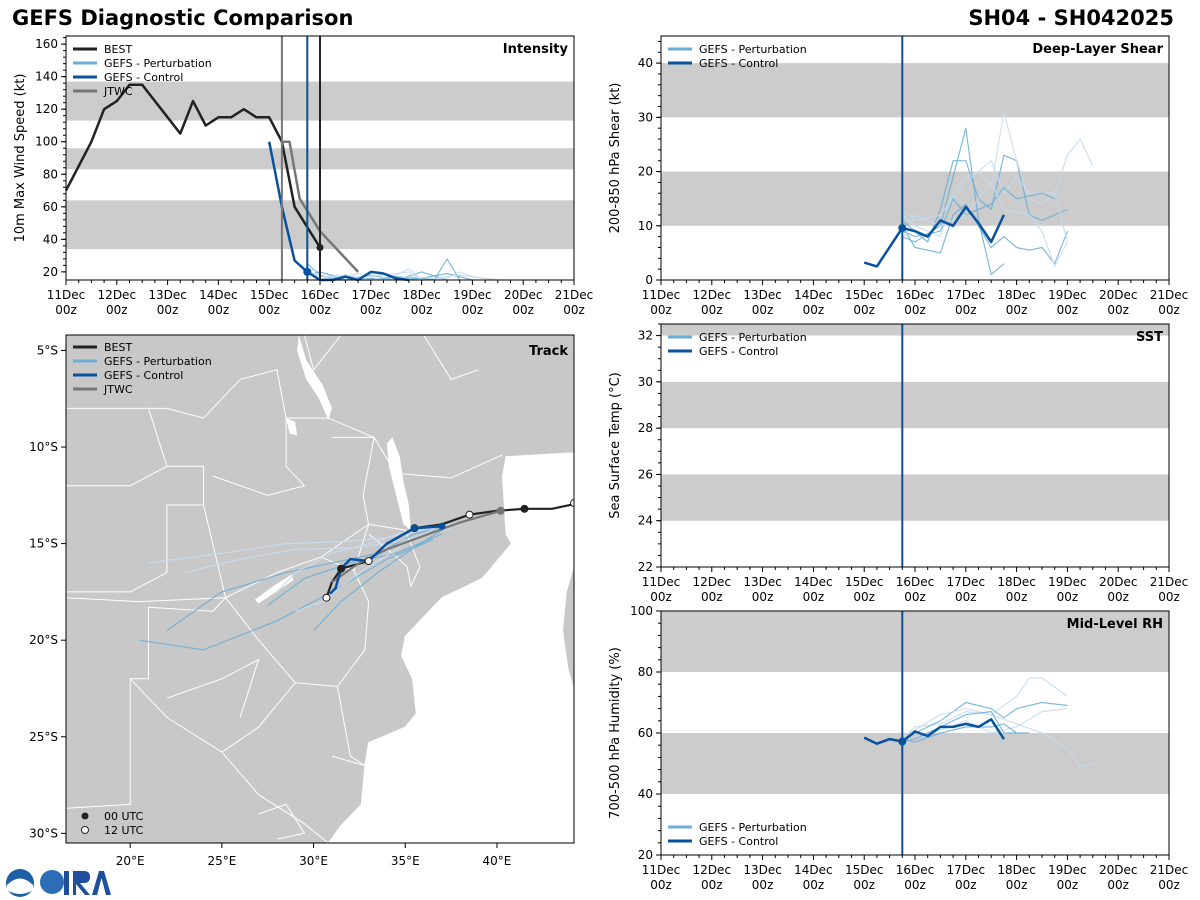 This screenshot has width=1200, height=900. What do you see at coordinates (43, 640) in the screenshot?
I see `y-tick-label: 20°S` at bounding box center [43, 640].